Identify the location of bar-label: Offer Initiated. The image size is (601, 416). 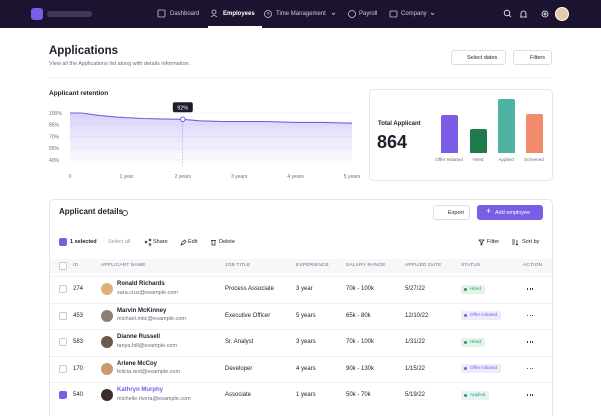
(449, 159).